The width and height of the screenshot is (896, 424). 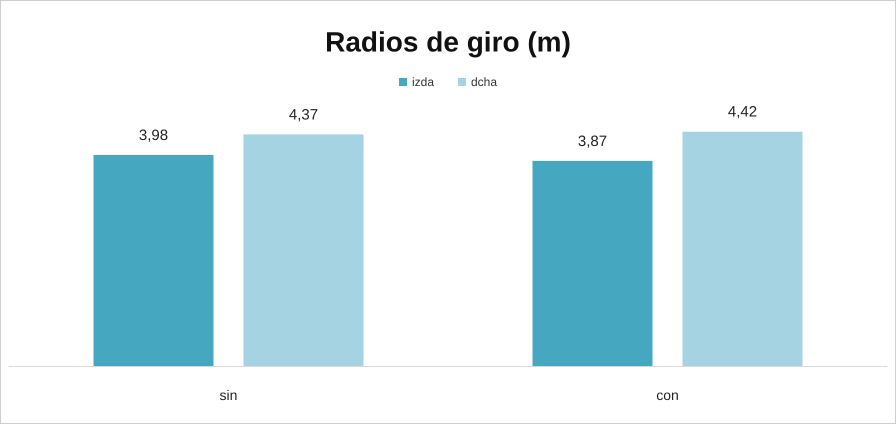 What do you see at coordinates (229, 395) in the screenshot?
I see `x-tick-label: sin` at bounding box center [229, 395].